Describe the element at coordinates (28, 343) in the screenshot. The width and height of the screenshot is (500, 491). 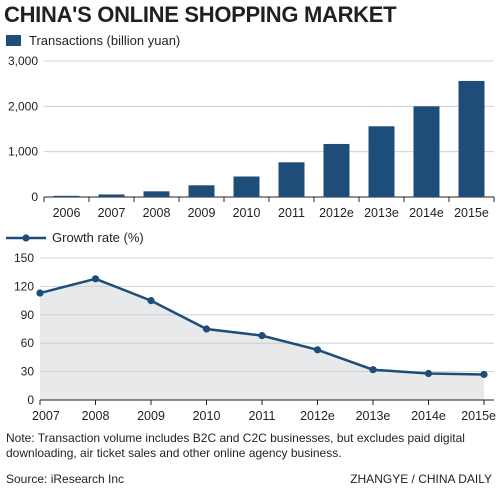
I see `y-tick-label: 60` at that location.